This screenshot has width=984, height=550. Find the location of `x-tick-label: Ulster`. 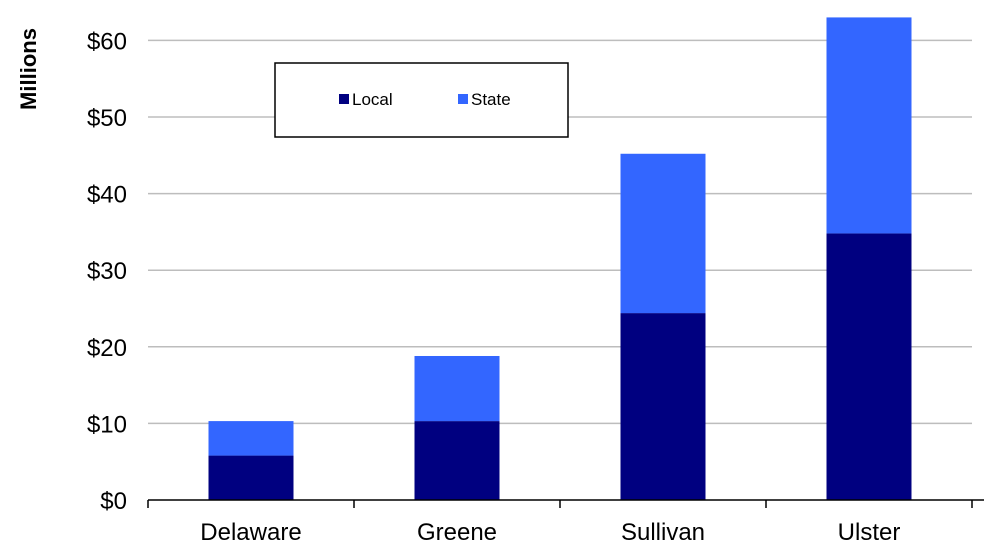

x-tick-label: Ulster is located at coordinates (869, 532).